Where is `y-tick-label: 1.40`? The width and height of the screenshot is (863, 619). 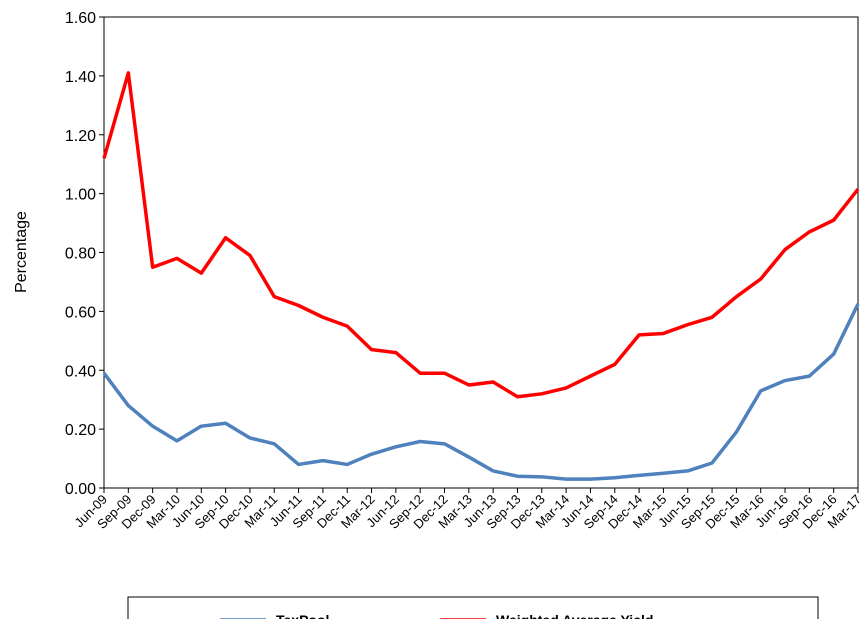
y-tick-label: 1.40 is located at coordinates (80, 77).